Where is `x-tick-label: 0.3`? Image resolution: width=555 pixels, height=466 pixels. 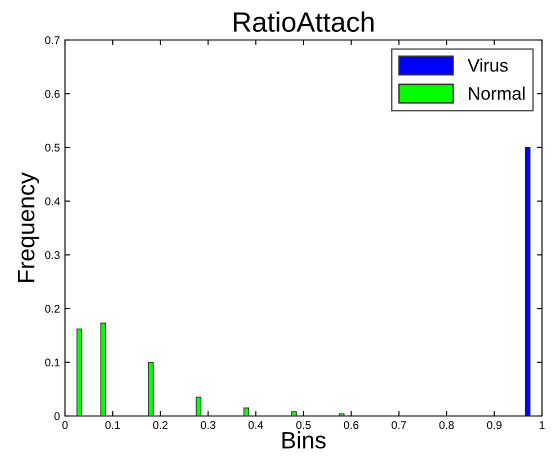
x-tick-label: 0.3 is located at coordinates (208, 425).